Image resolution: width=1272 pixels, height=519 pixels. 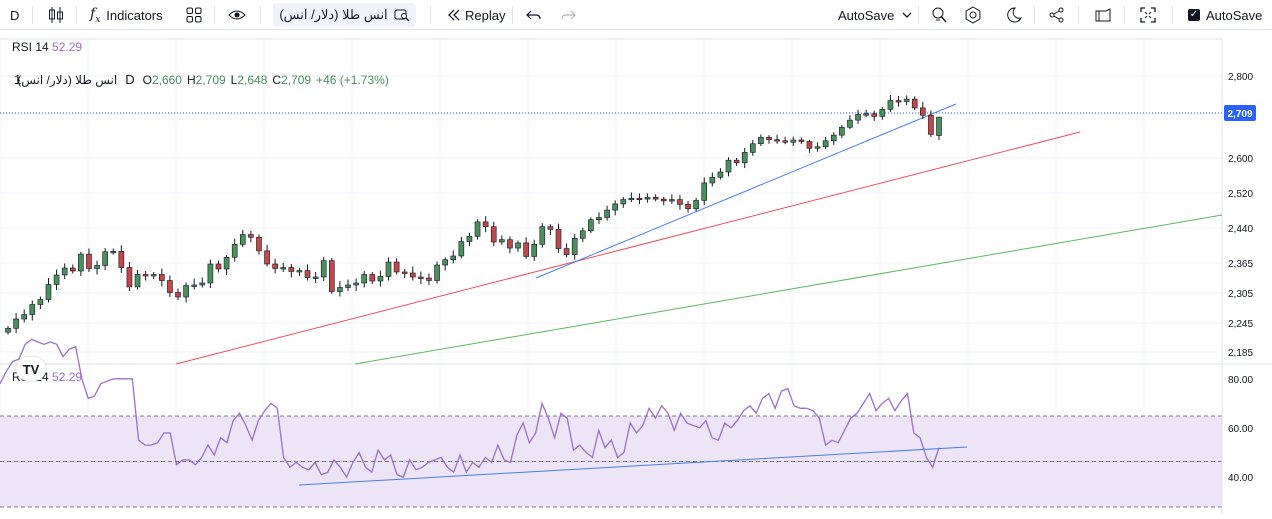 What do you see at coordinates (568, 15) in the screenshot?
I see `redo-button` at bounding box center [568, 15].